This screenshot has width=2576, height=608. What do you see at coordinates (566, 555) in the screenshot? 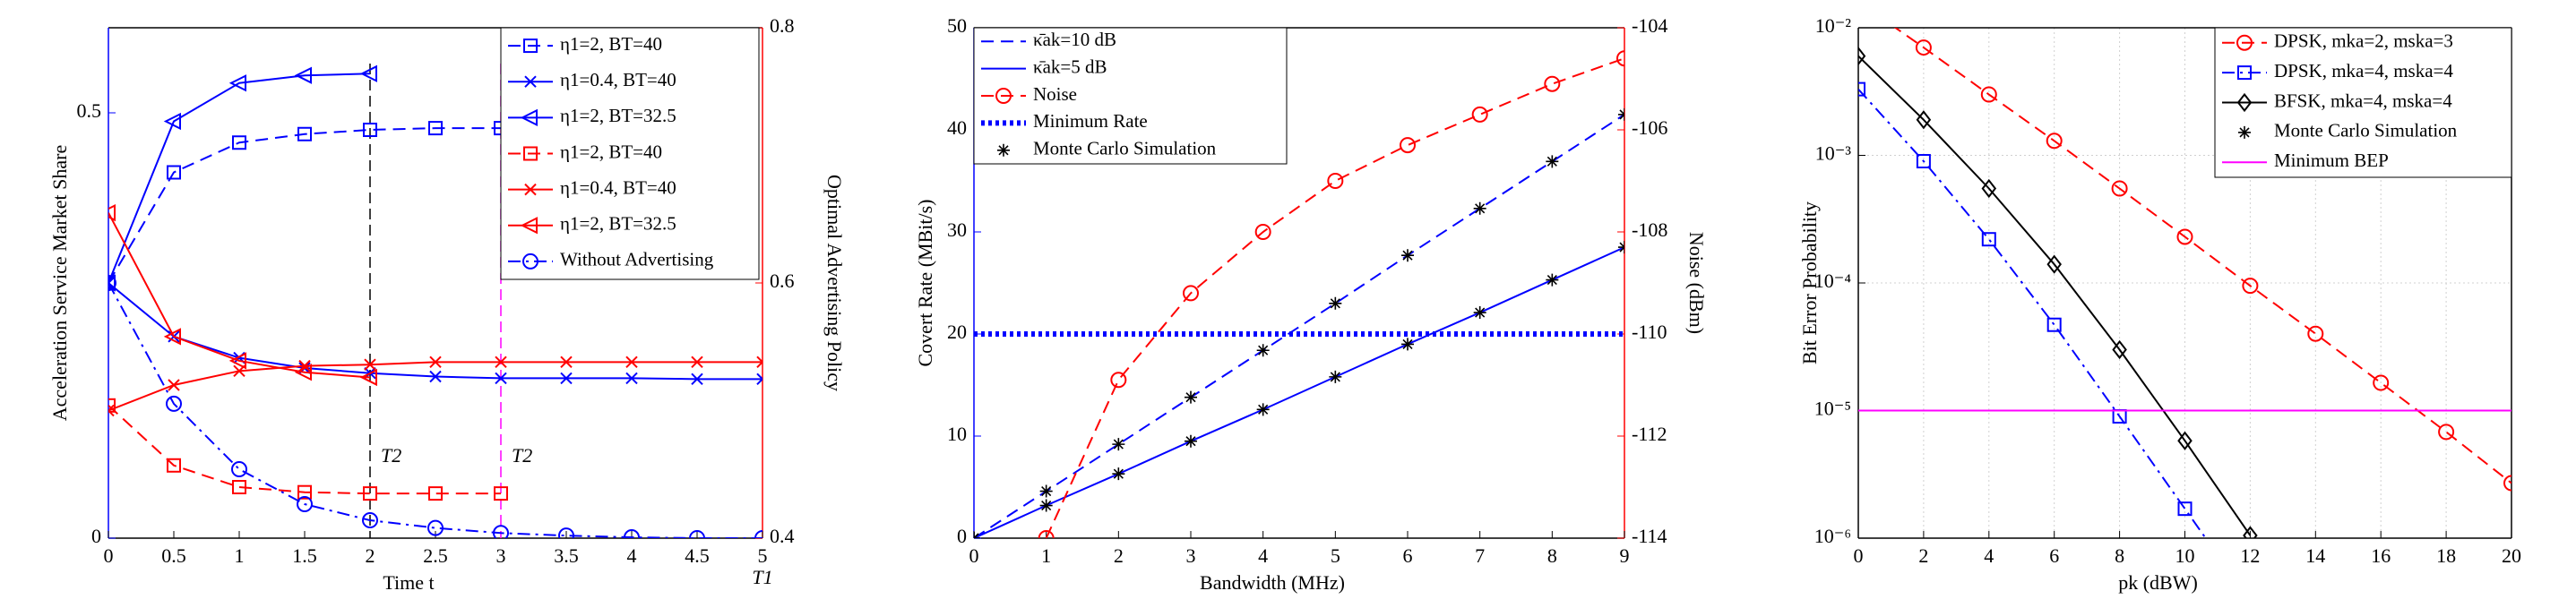
I see `x-tick-label: 3.5` at bounding box center [566, 555].